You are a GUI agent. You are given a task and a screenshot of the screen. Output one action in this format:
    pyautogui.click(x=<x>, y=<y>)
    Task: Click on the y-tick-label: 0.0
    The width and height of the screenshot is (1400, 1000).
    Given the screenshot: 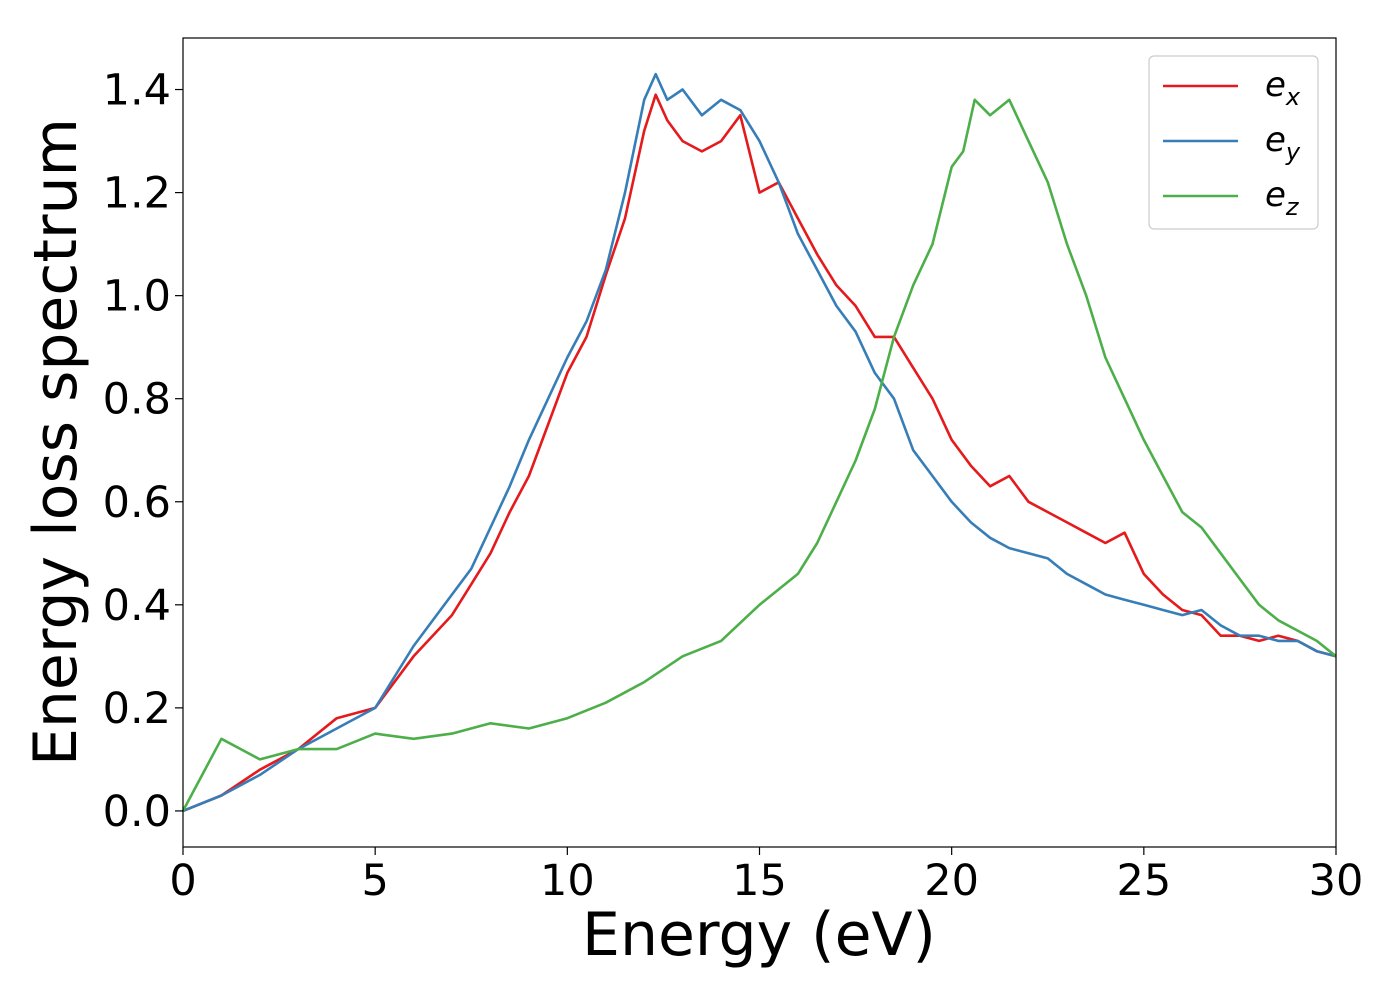 What is the action you would take?
    pyautogui.click(x=137, y=812)
    